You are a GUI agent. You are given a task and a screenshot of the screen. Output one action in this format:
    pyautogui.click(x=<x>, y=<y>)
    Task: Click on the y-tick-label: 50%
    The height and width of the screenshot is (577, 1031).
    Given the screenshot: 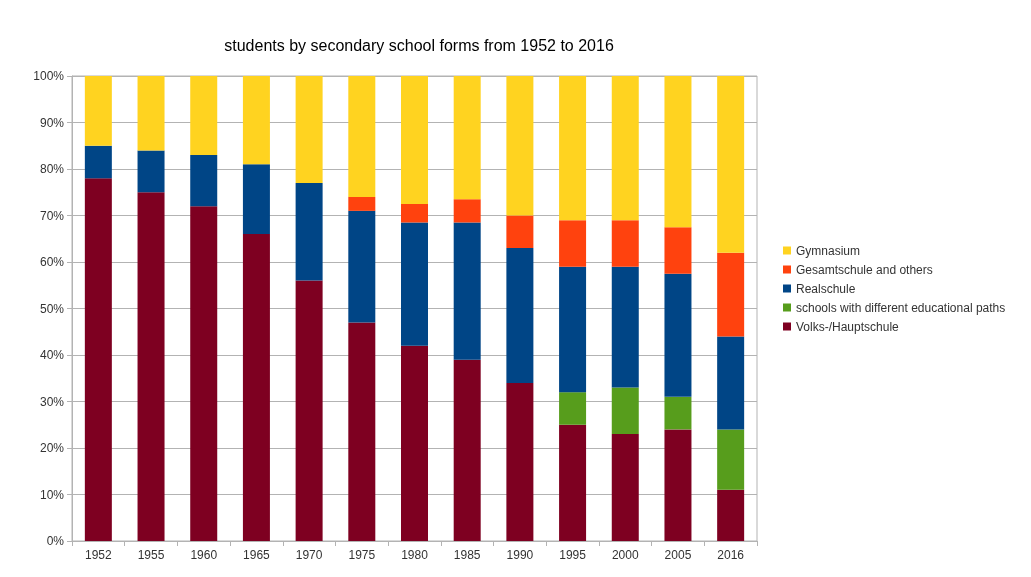 What is the action you would take?
    pyautogui.click(x=52, y=308)
    